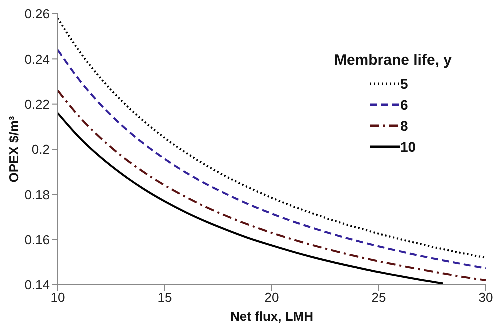 Image resolution: width=500 pixels, height=325 pixels. Describe the element at coordinates (272, 298) in the screenshot. I see `x-tick-label: 20` at that location.